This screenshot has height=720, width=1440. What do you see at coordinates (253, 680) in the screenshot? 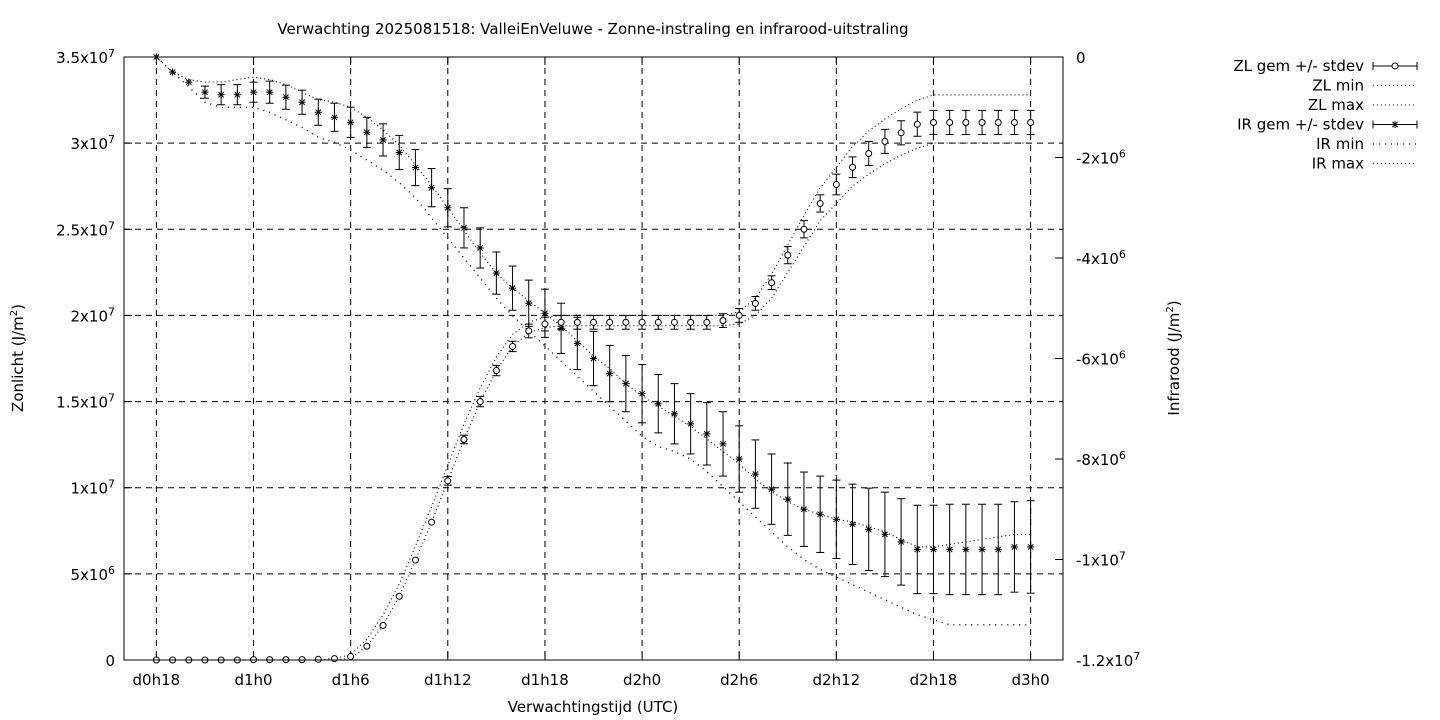
I see `x-tick-label: d1h0` at bounding box center [253, 680].